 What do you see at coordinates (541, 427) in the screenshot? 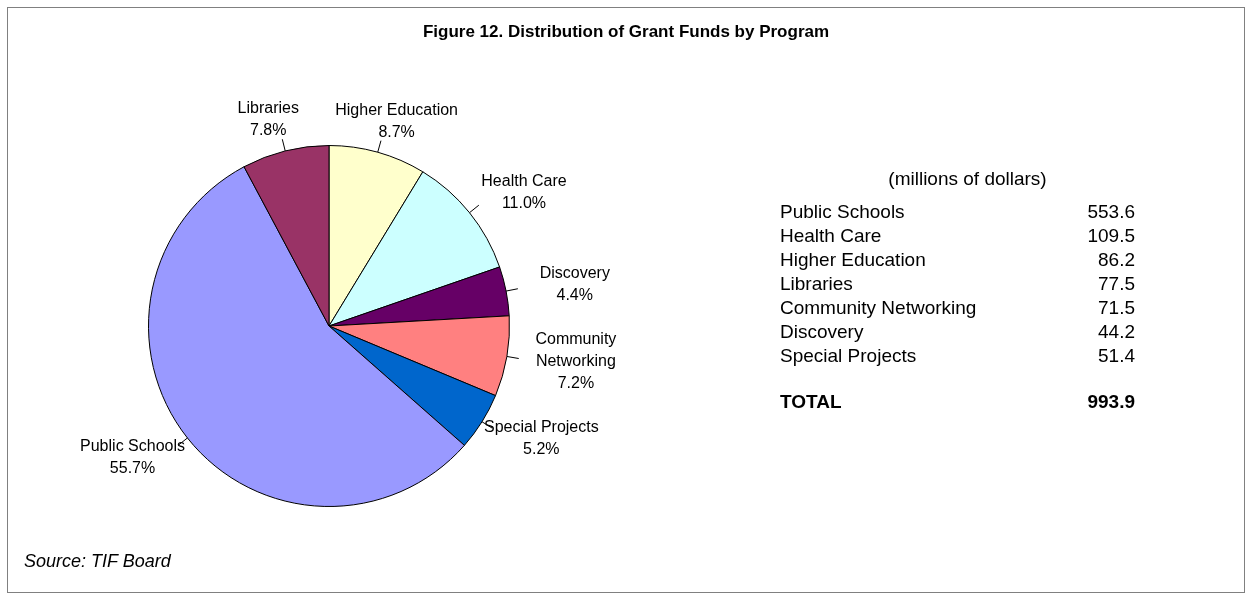
I see `slice-label: Special Projects` at bounding box center [541, 427].